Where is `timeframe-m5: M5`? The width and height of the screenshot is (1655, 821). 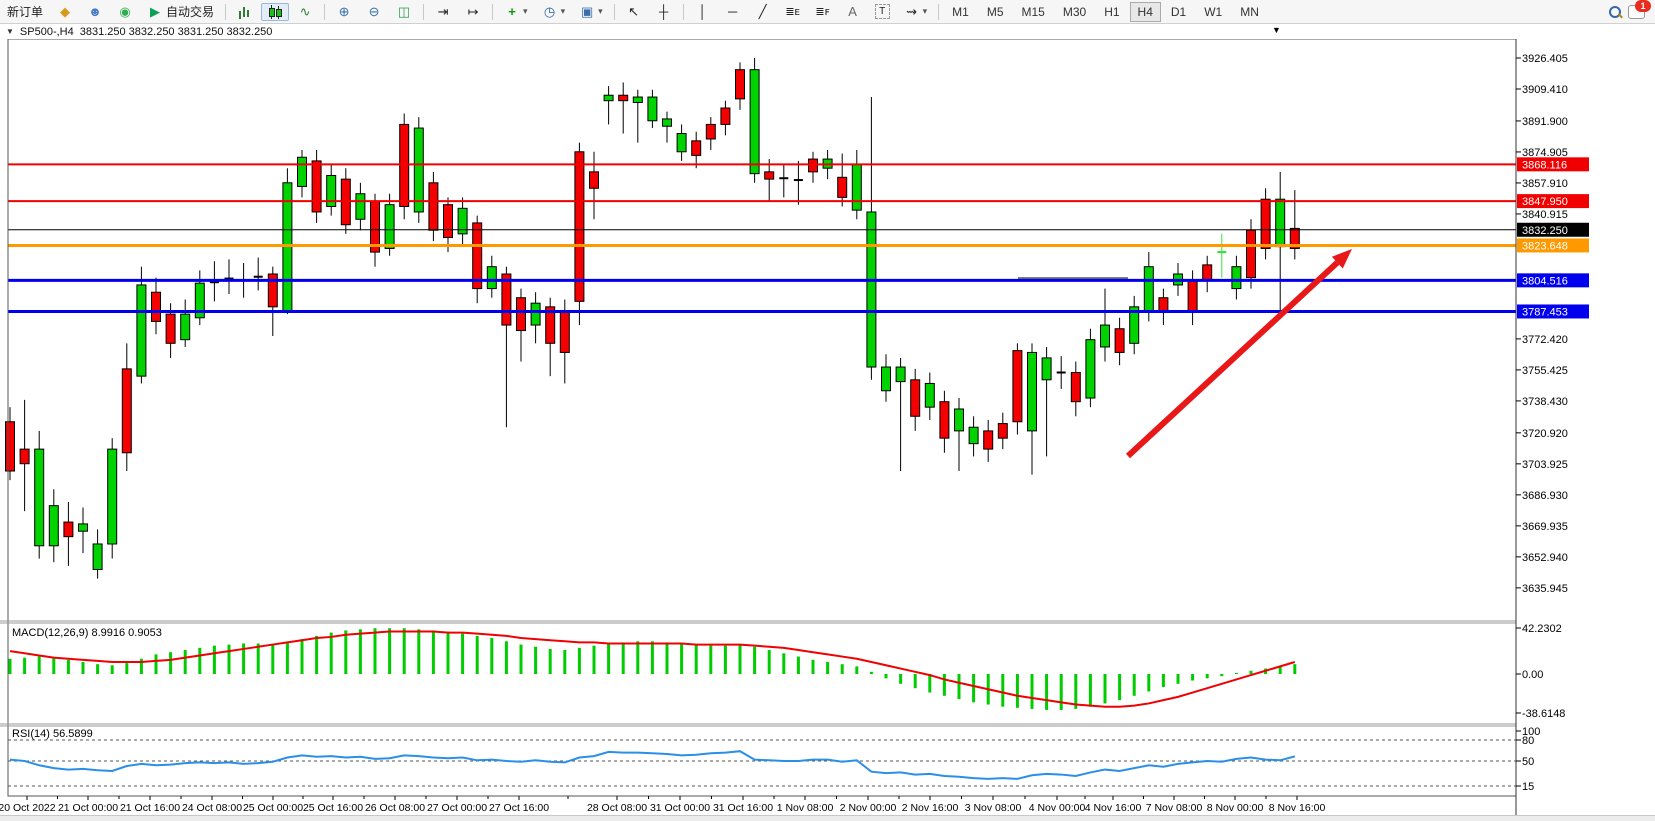 timeframe-m5: M5 is located at coordinates (995, 11).